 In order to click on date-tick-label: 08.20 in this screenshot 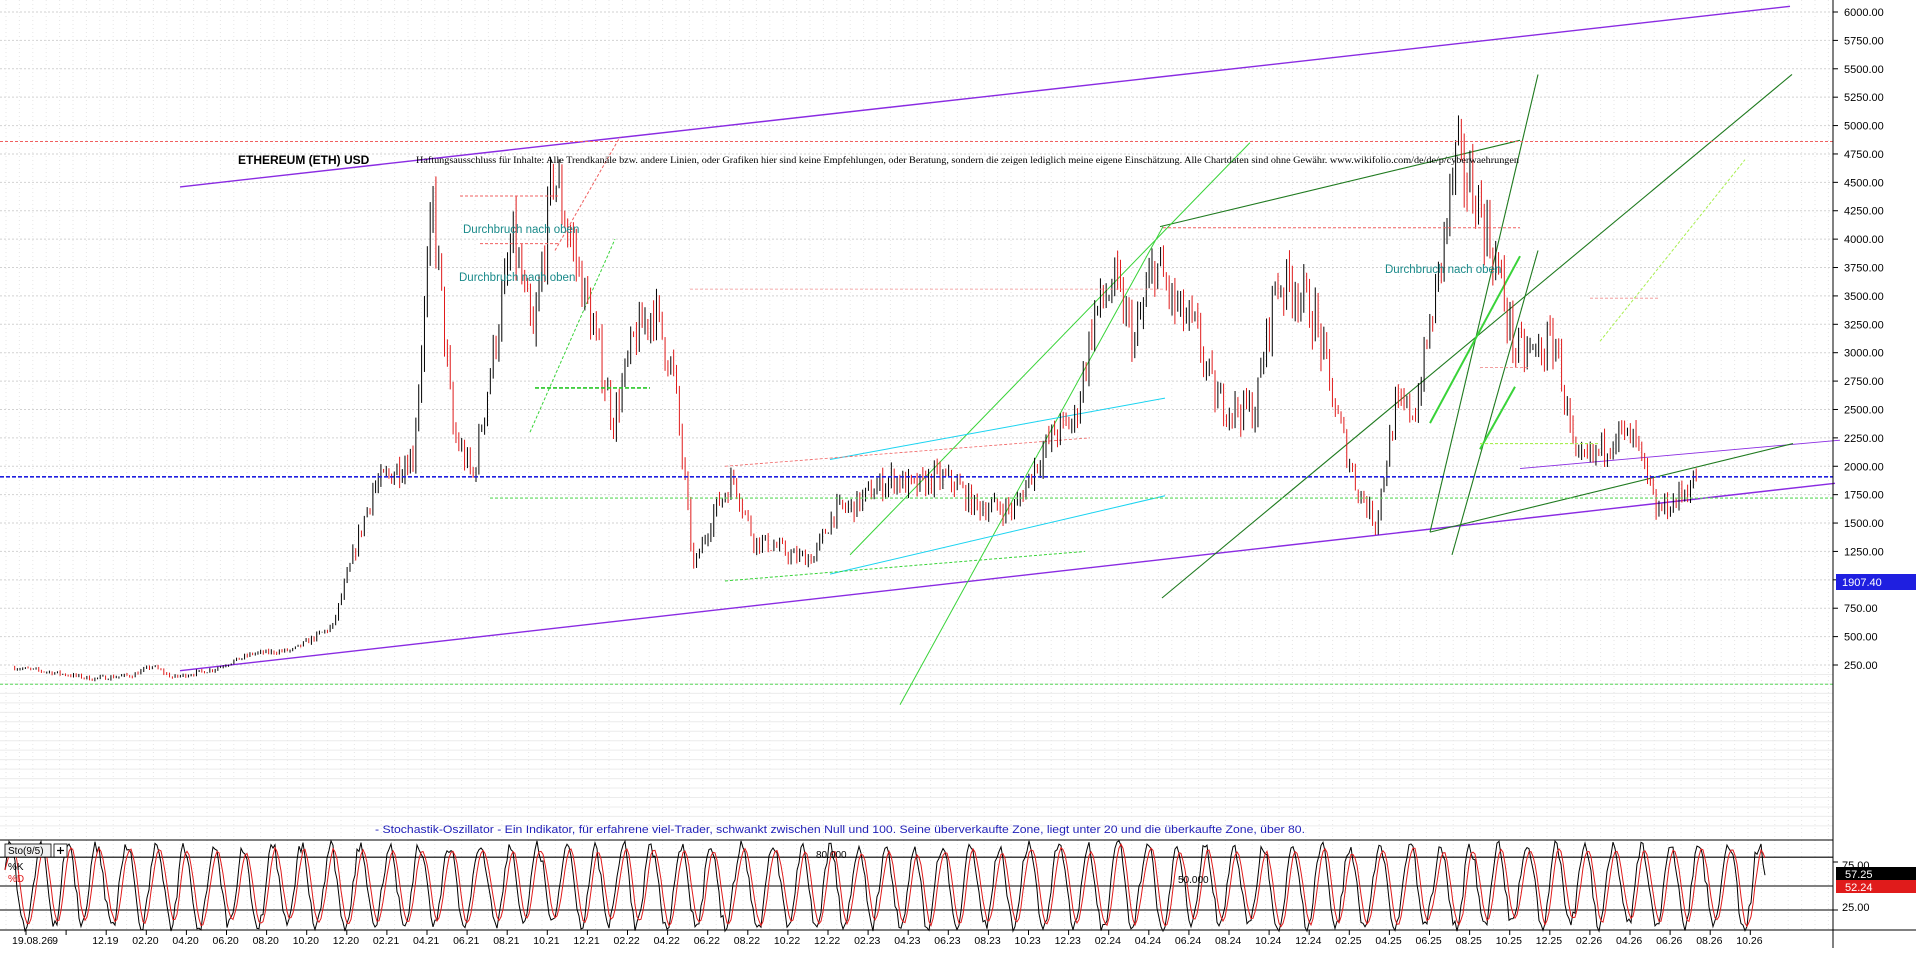, I will do `click(266, 941)`.